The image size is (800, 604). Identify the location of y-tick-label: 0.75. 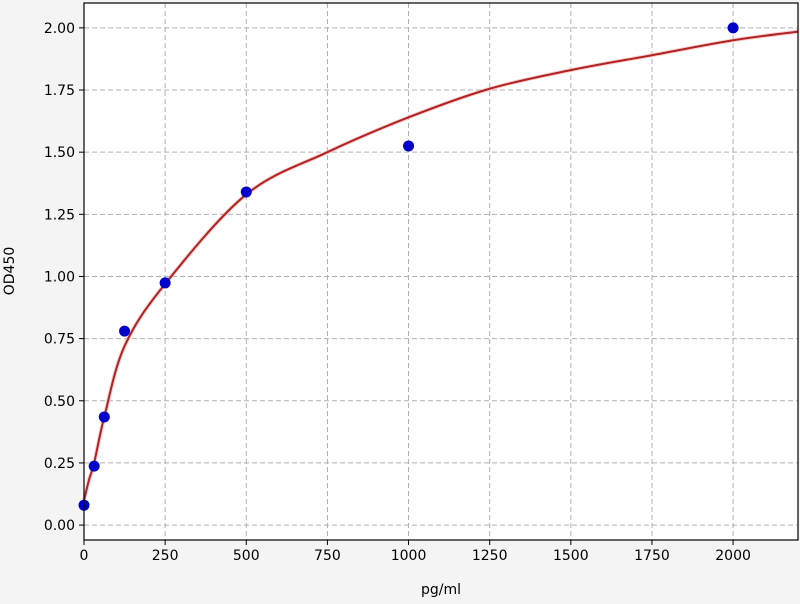
(59, 340).